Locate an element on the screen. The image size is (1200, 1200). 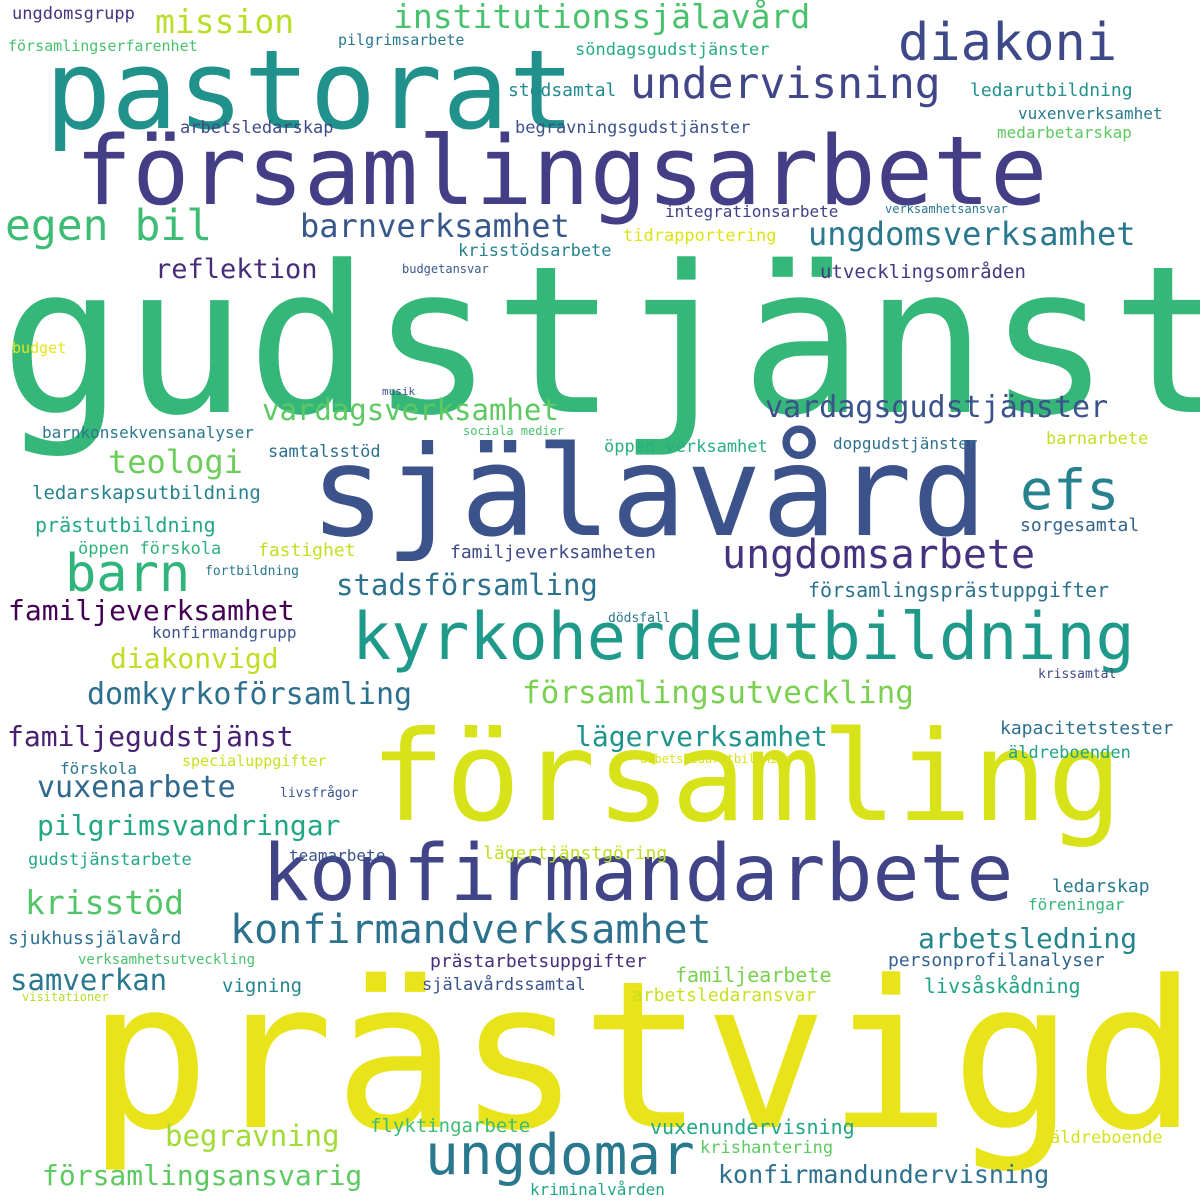
word-35: samverkan is located at coordinates (89, 980).